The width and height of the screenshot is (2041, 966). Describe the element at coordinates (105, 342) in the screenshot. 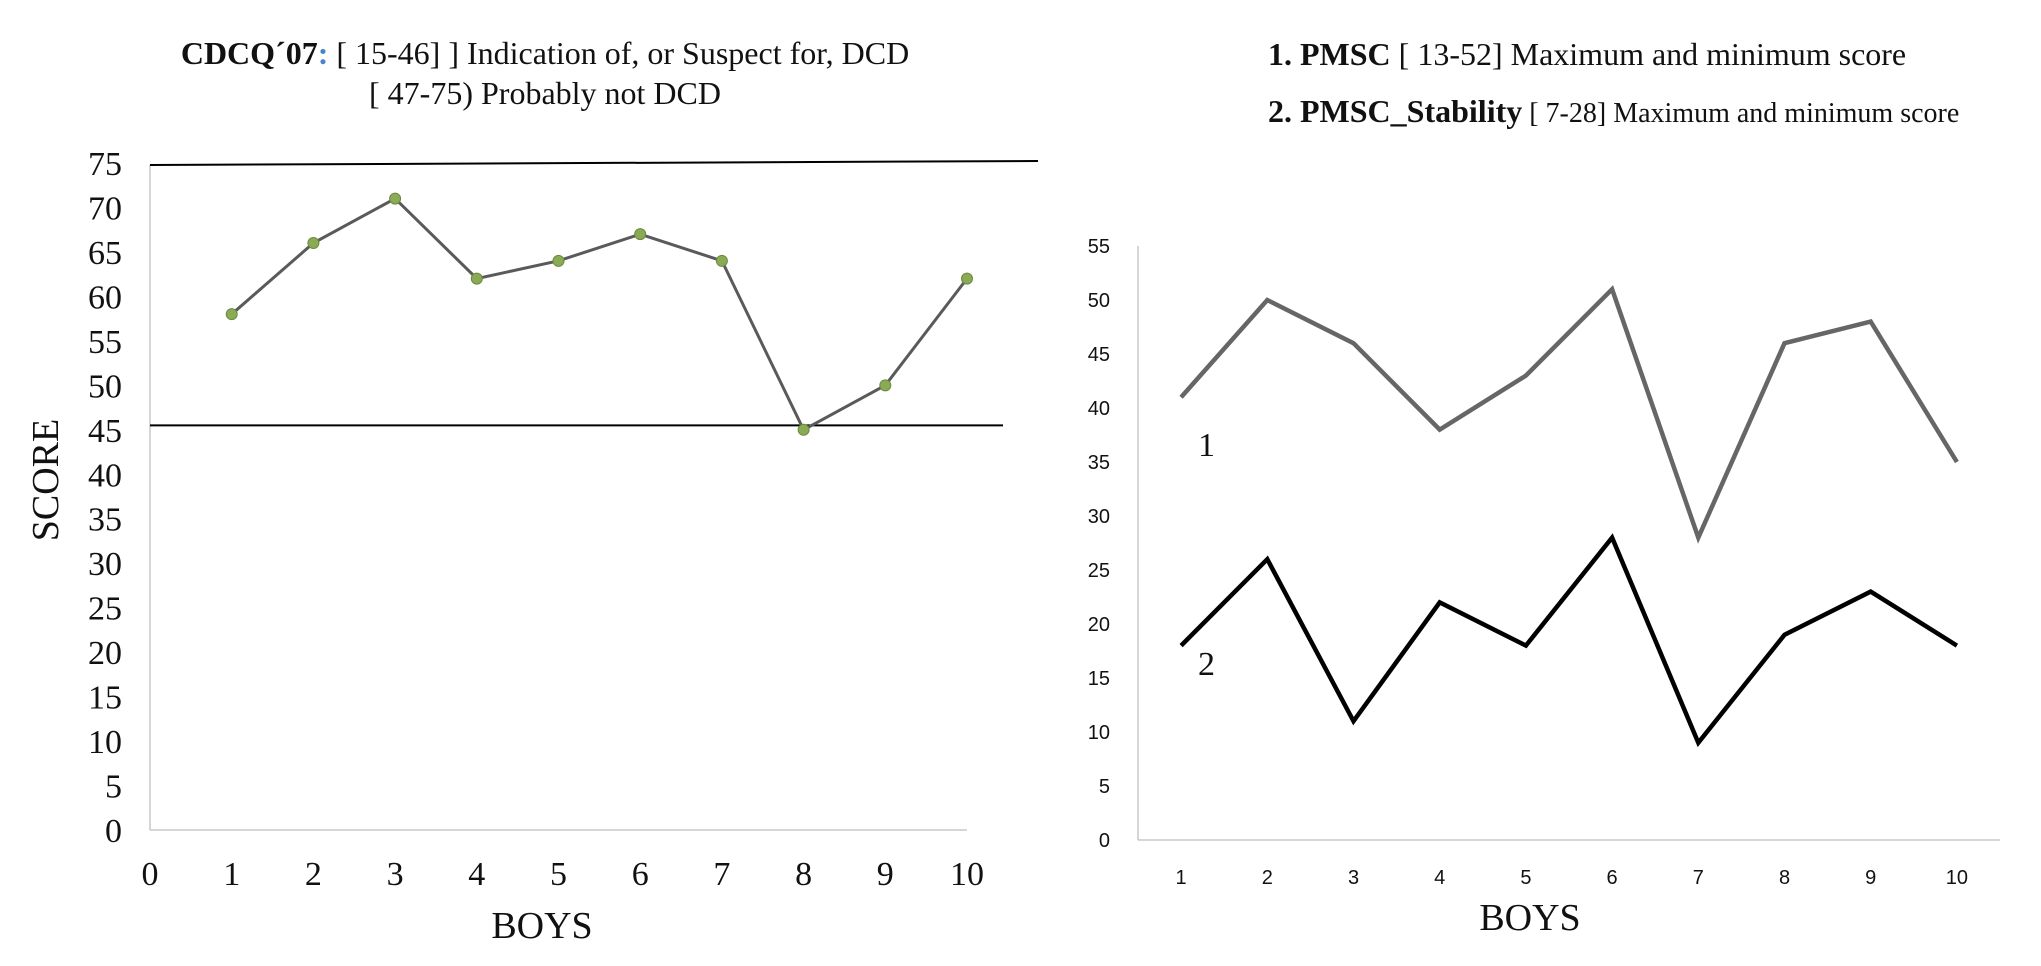

I see `left-y-tick-label: 55` at that location.